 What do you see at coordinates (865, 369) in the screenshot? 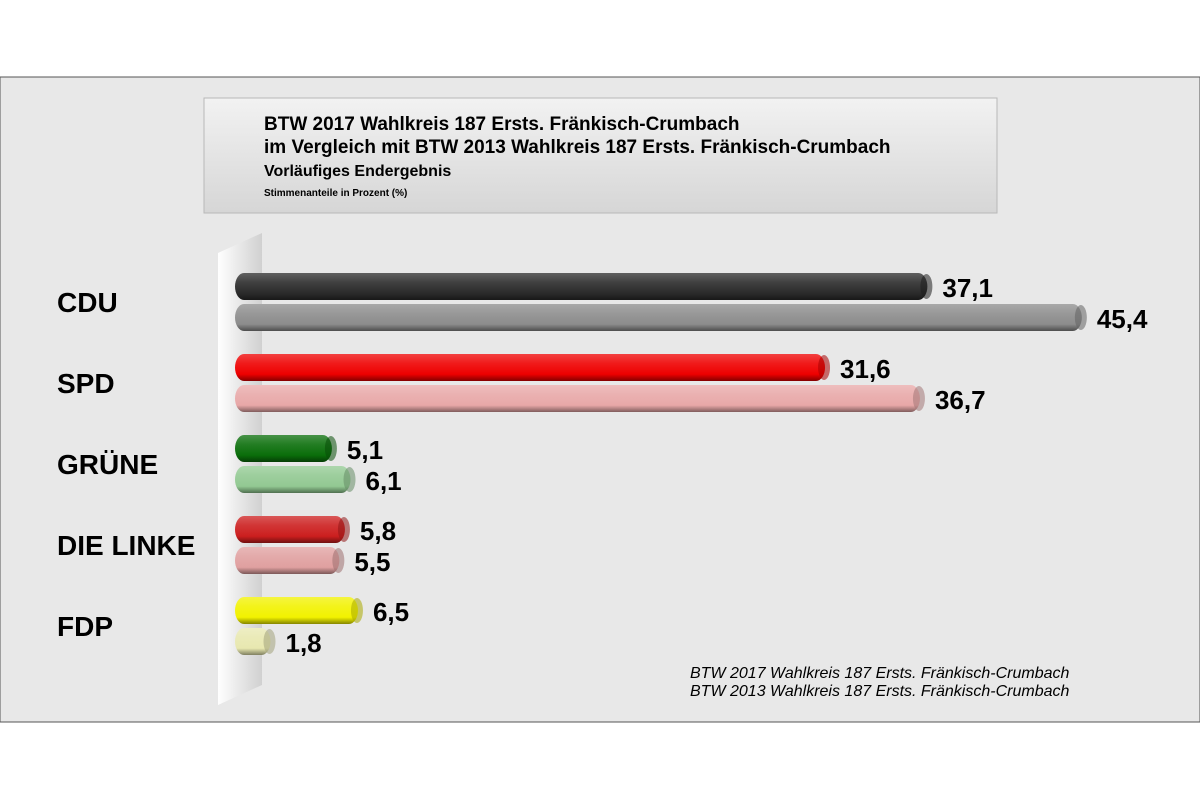
I see `value-label-spd-2017: 31,6` at bounding box center [865, 369].